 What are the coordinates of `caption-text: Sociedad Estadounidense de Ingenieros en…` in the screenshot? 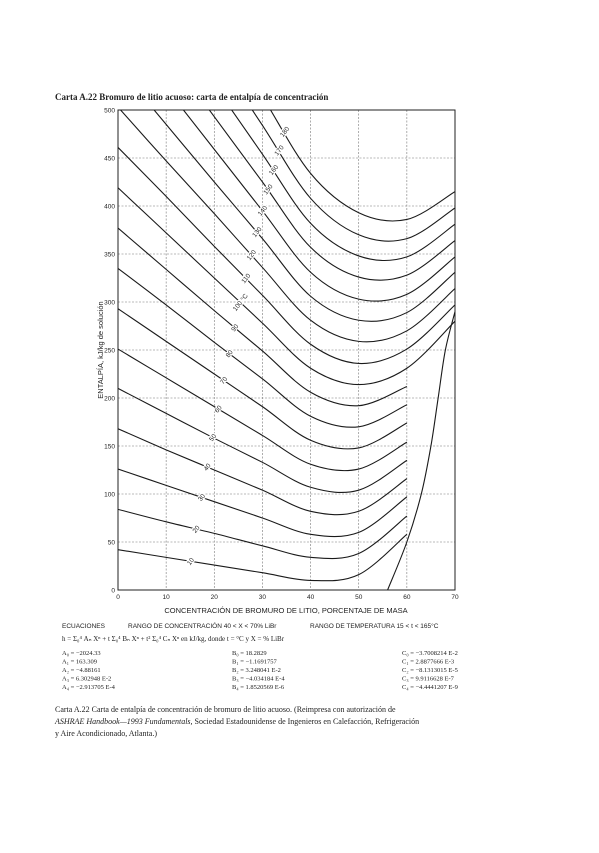 It's located at (306, 721).